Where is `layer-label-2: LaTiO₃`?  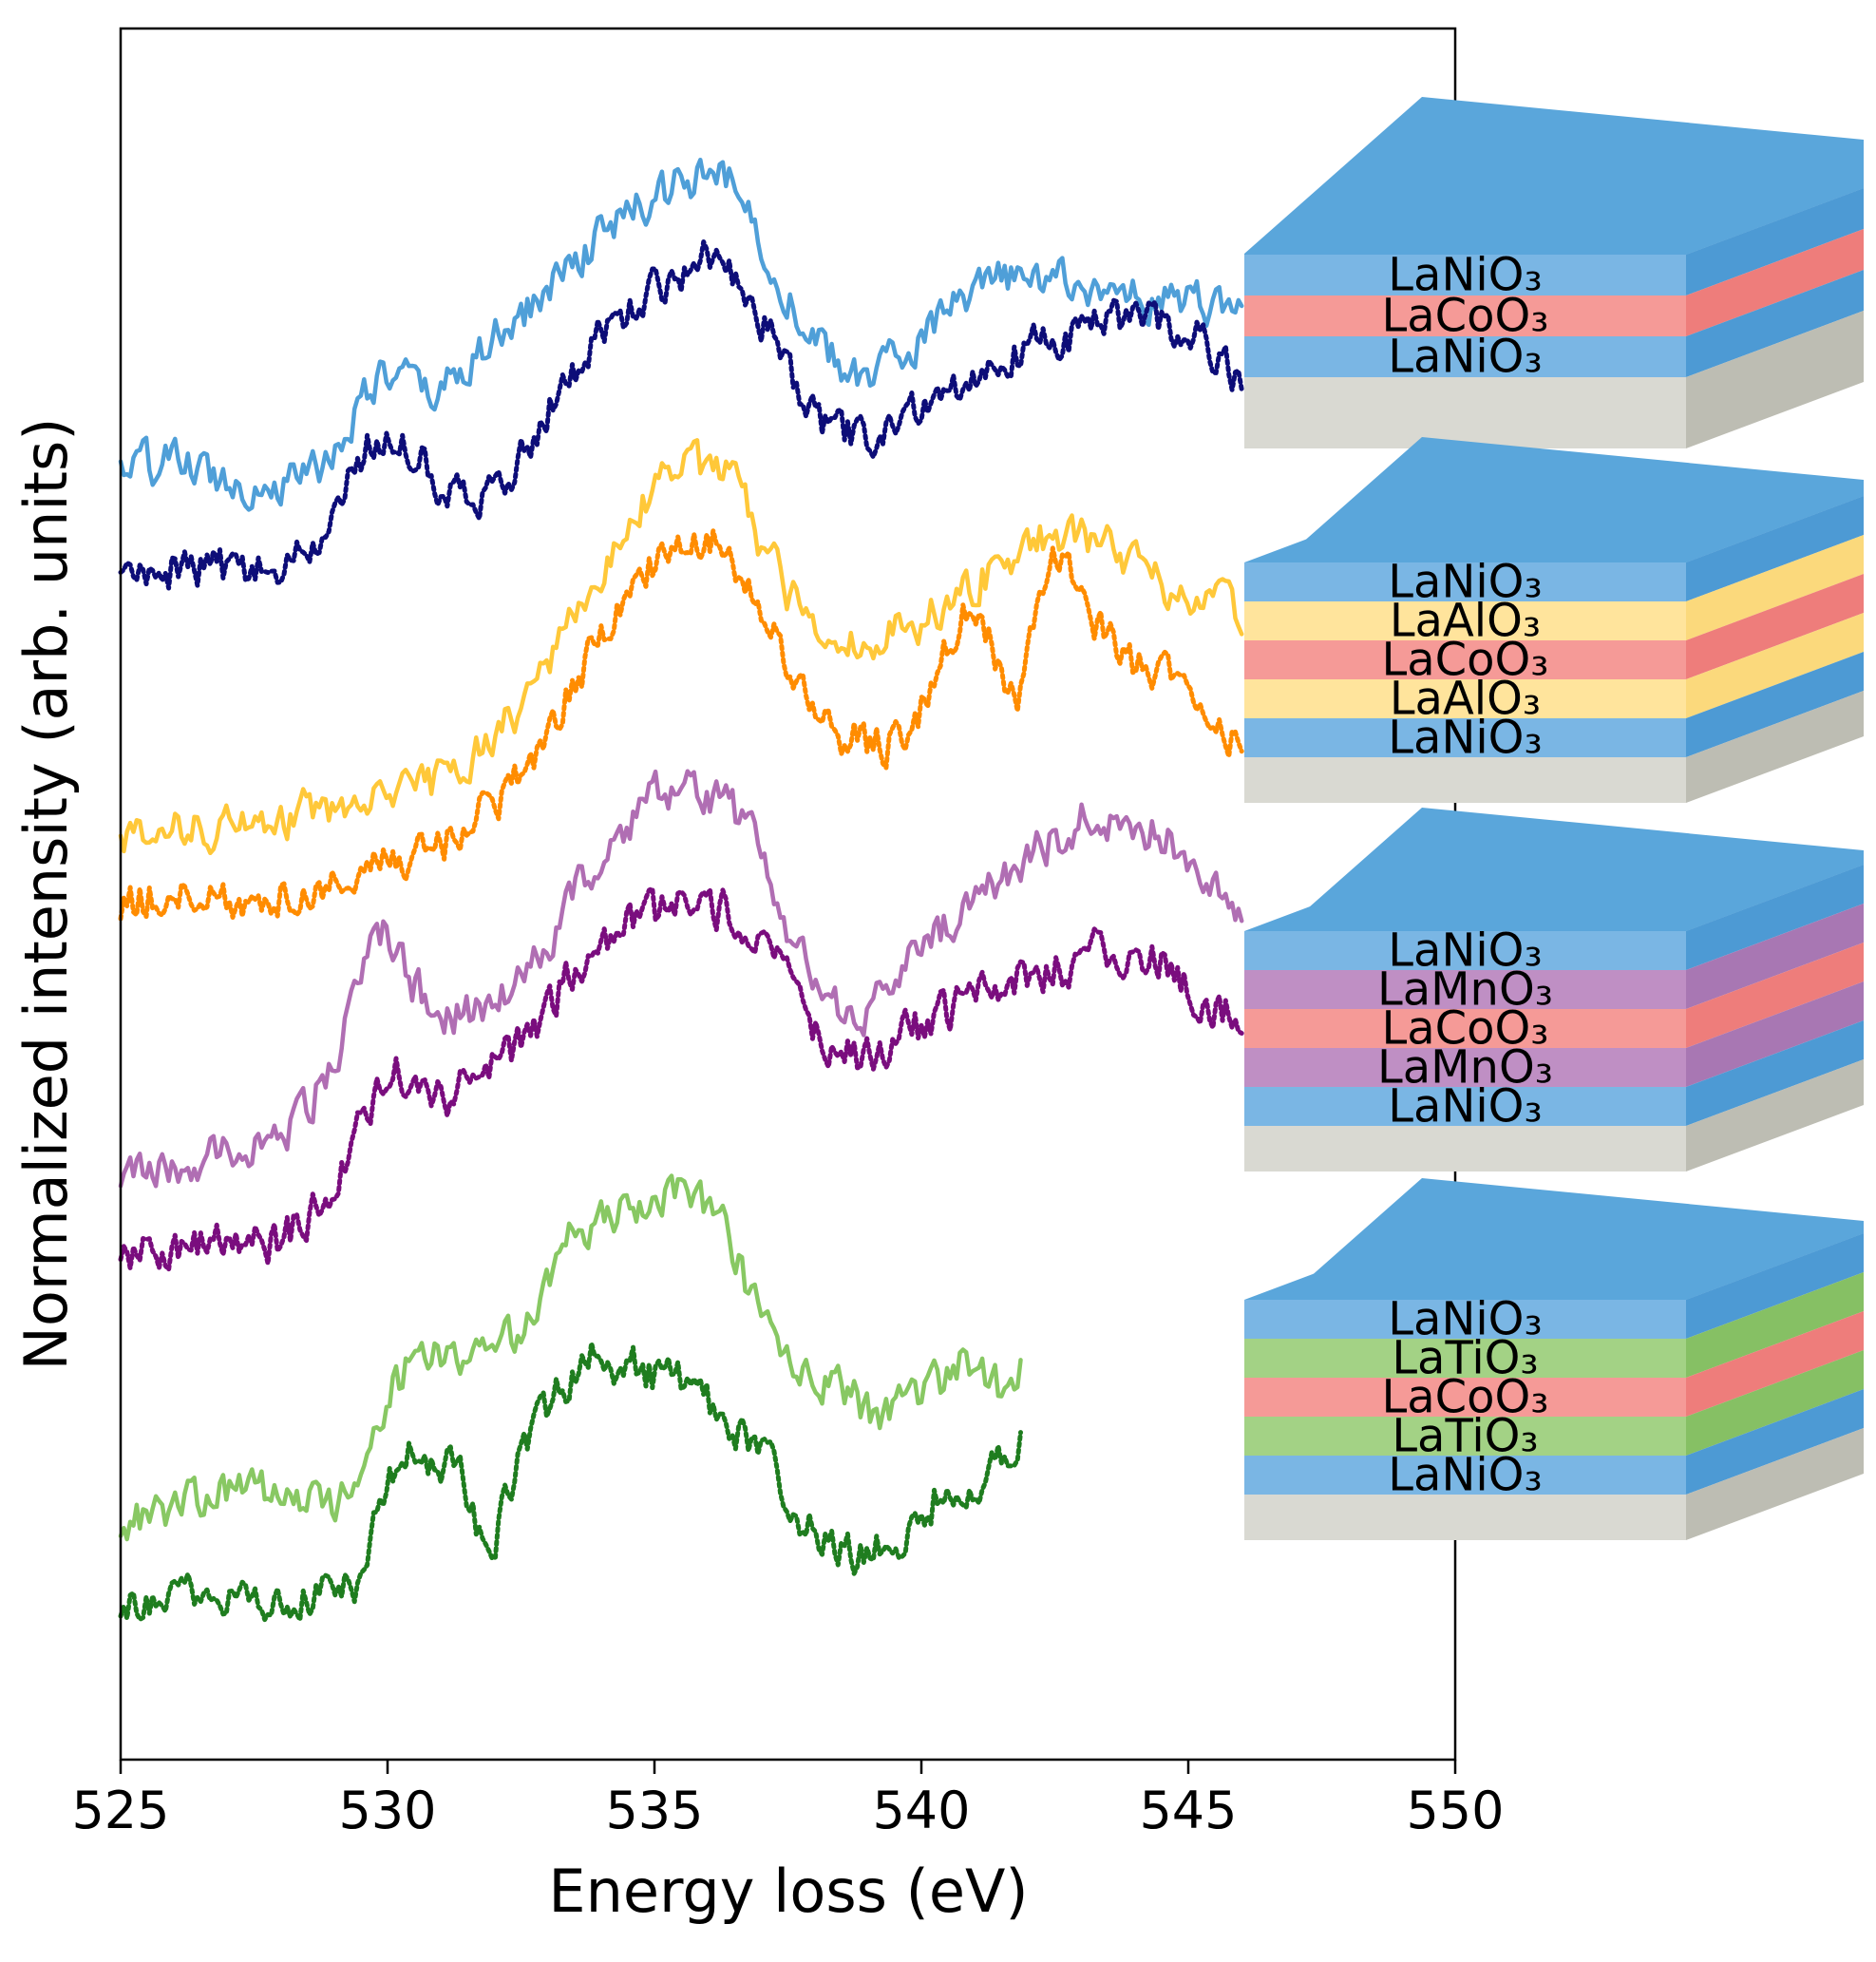 layer-label-2: LaTiO₃ is located at coordinates (1465, 1358).